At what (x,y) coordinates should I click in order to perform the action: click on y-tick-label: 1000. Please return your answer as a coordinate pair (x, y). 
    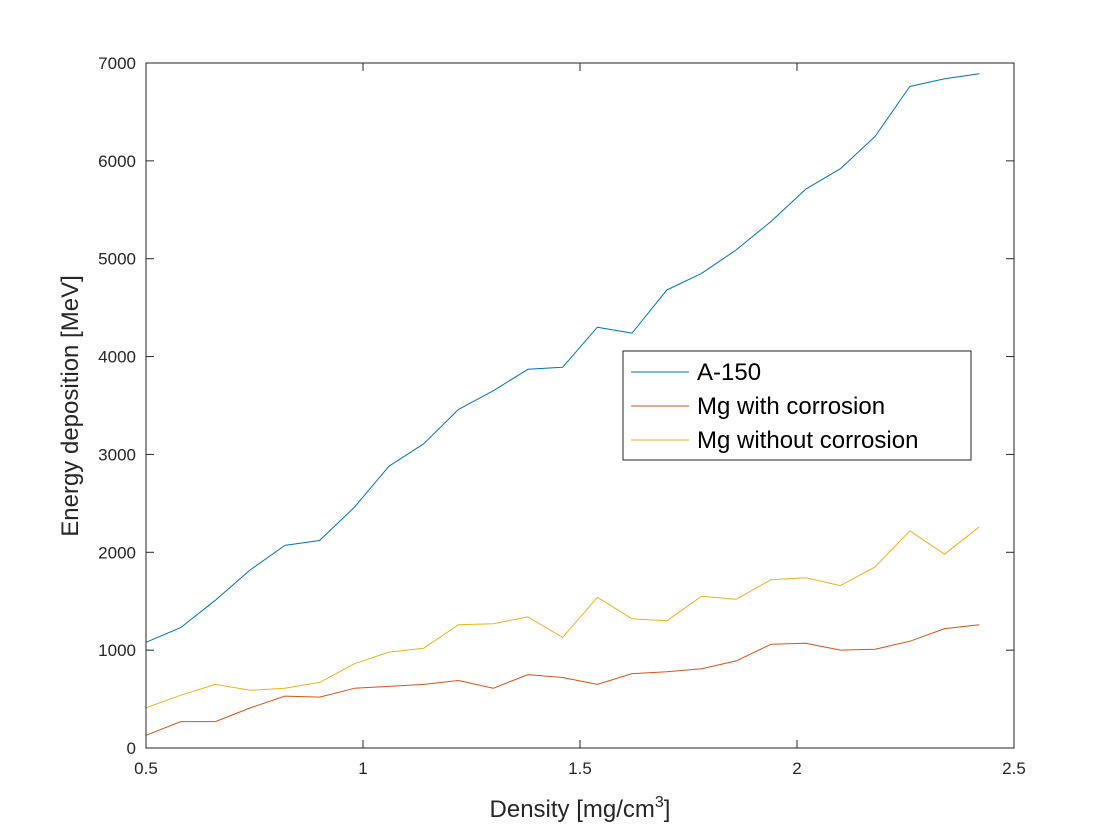
    Looking at the image, I should click on (117, 650).